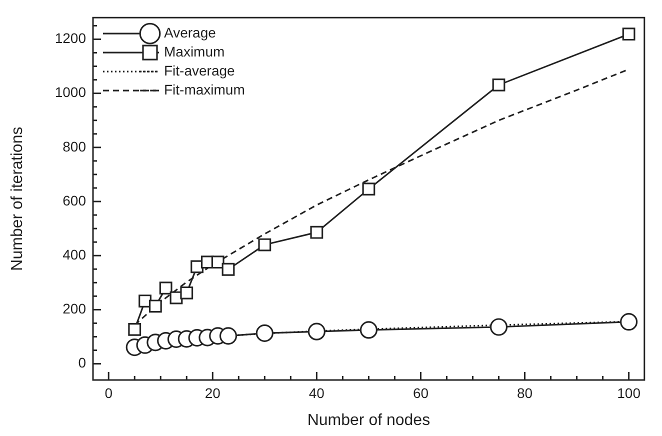 Image resolution: width=662 pixels, height=436 pixels. Describe the element at coordinates (420, 392) in the screenshot. I see `x-tick-label: 60` at that location.